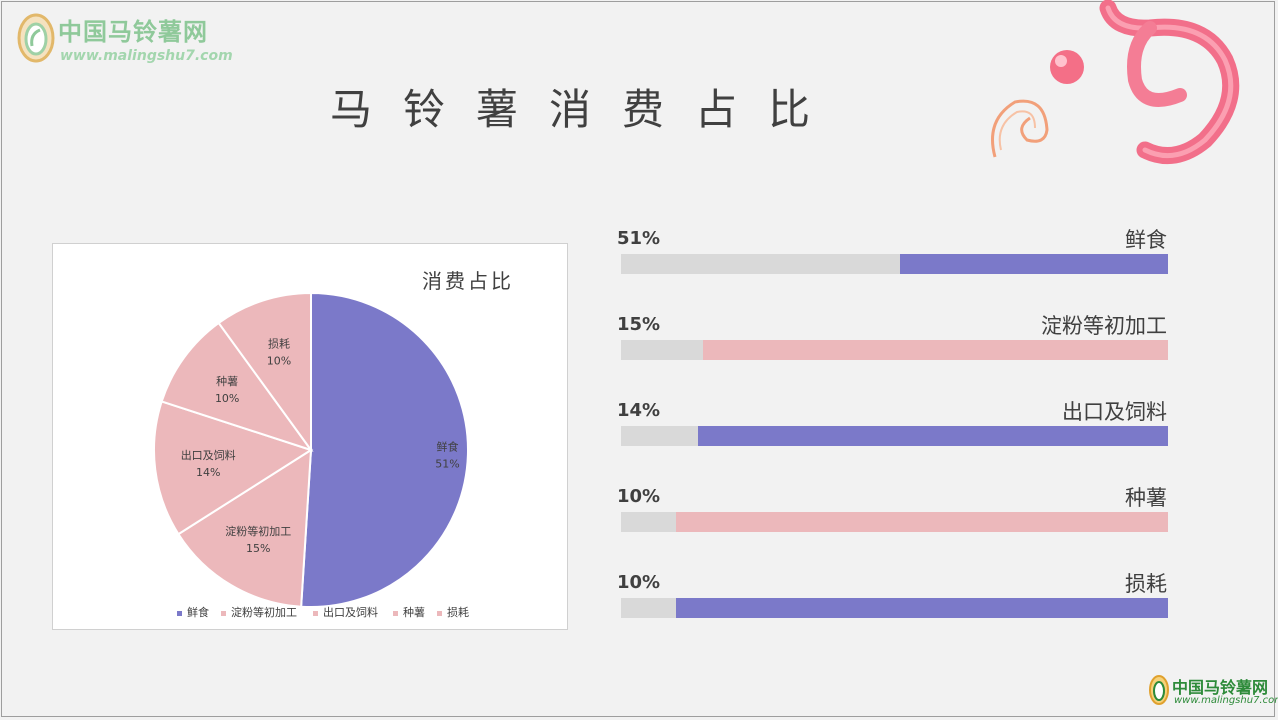 Image resolution: width=1278 pixels, height=720 pixels. Describe the element at coordinates (227, 381) in the screenshot. I see `pie-label-category: 种薯` at that location.